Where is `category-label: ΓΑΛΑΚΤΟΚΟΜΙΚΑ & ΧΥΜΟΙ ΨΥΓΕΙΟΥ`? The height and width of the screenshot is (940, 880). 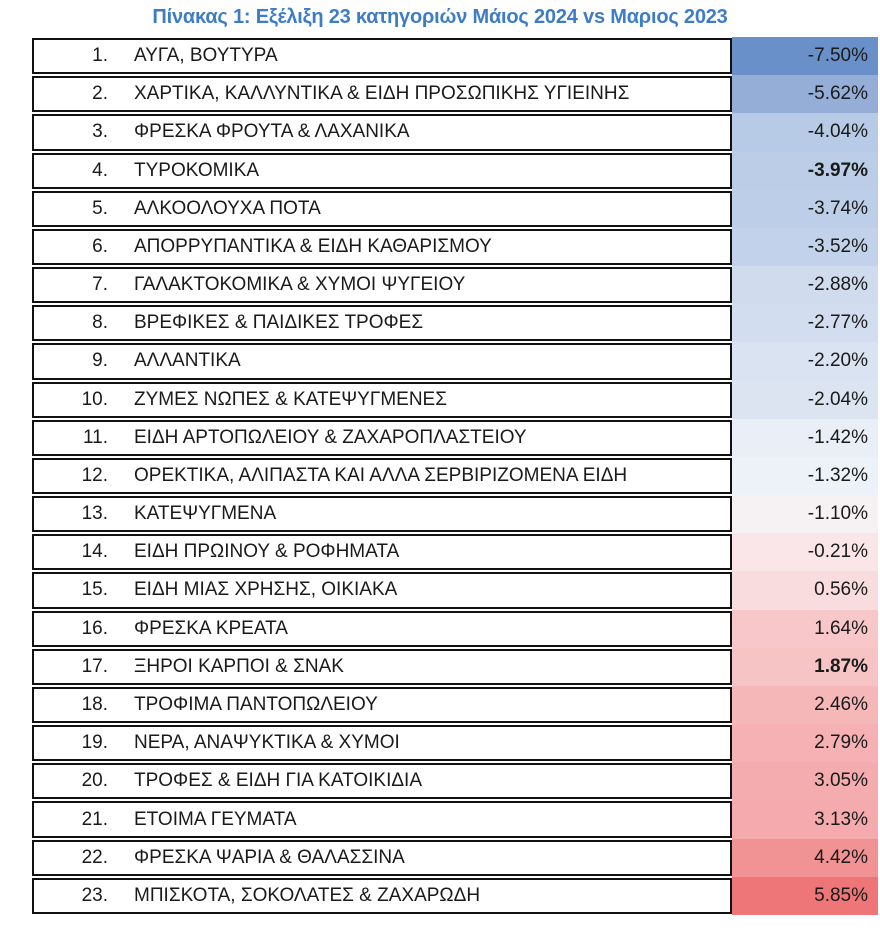 category-label: ΓΑΛΑΚΤΟΚΟΜΙΚΑ & ΧΥΜΟΙ ΨΥΓΕΙΟΥ is located at coordinates (300, 285).